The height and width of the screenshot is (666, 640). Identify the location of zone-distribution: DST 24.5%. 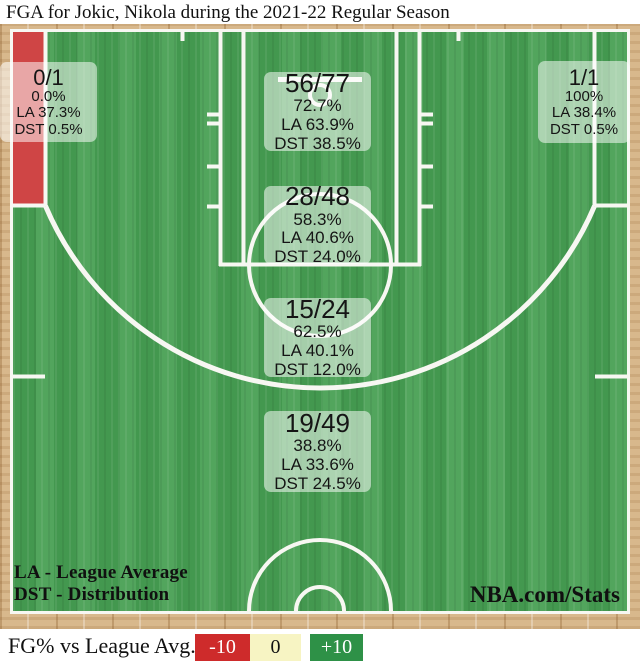
(317, 483).